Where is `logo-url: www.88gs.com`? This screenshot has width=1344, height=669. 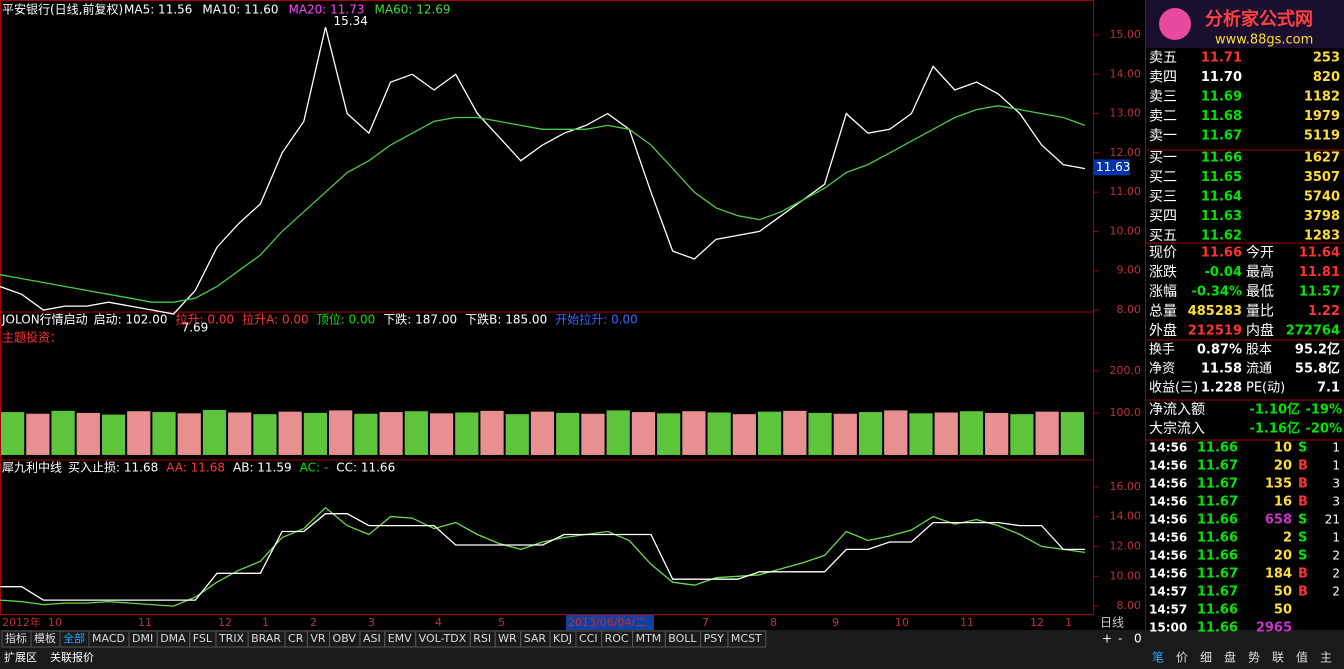
logo-url: www.88gs.com is located at coordinates (1264, 40).